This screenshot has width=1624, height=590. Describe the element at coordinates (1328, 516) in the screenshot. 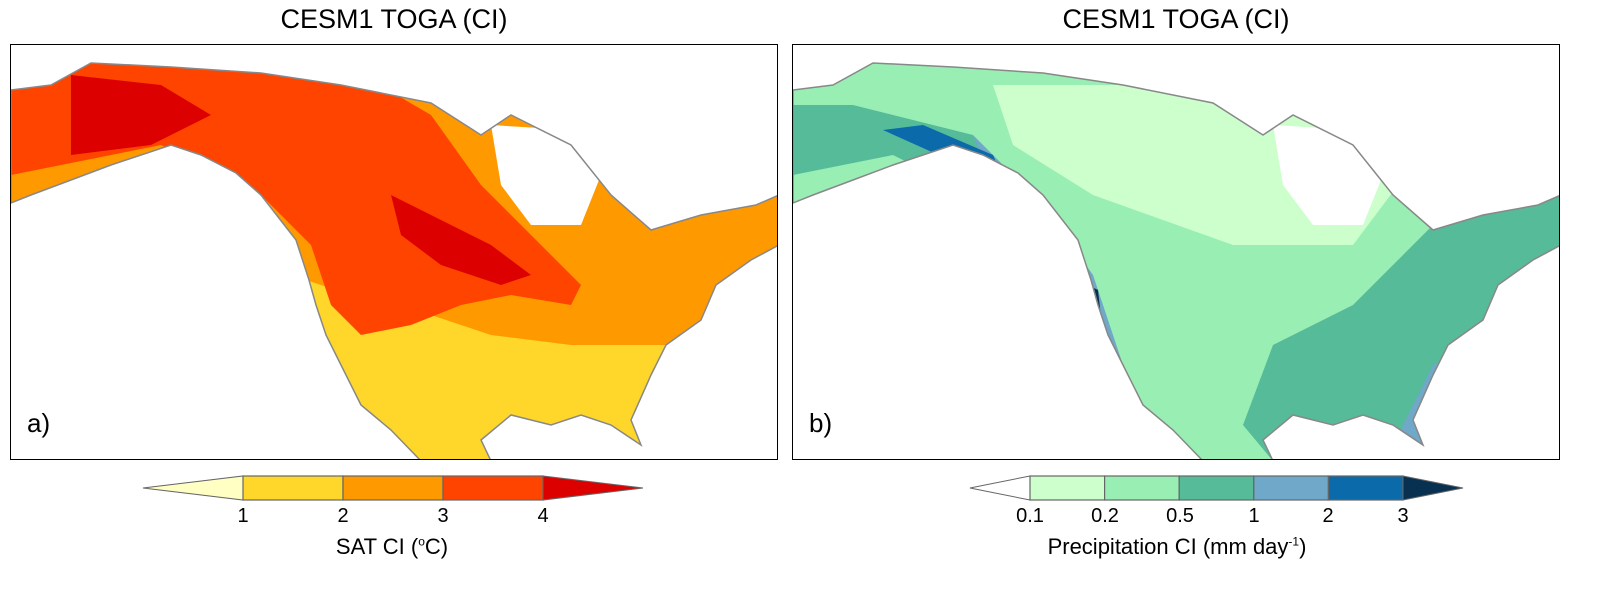

I see `precip-tick: 2` at that location.